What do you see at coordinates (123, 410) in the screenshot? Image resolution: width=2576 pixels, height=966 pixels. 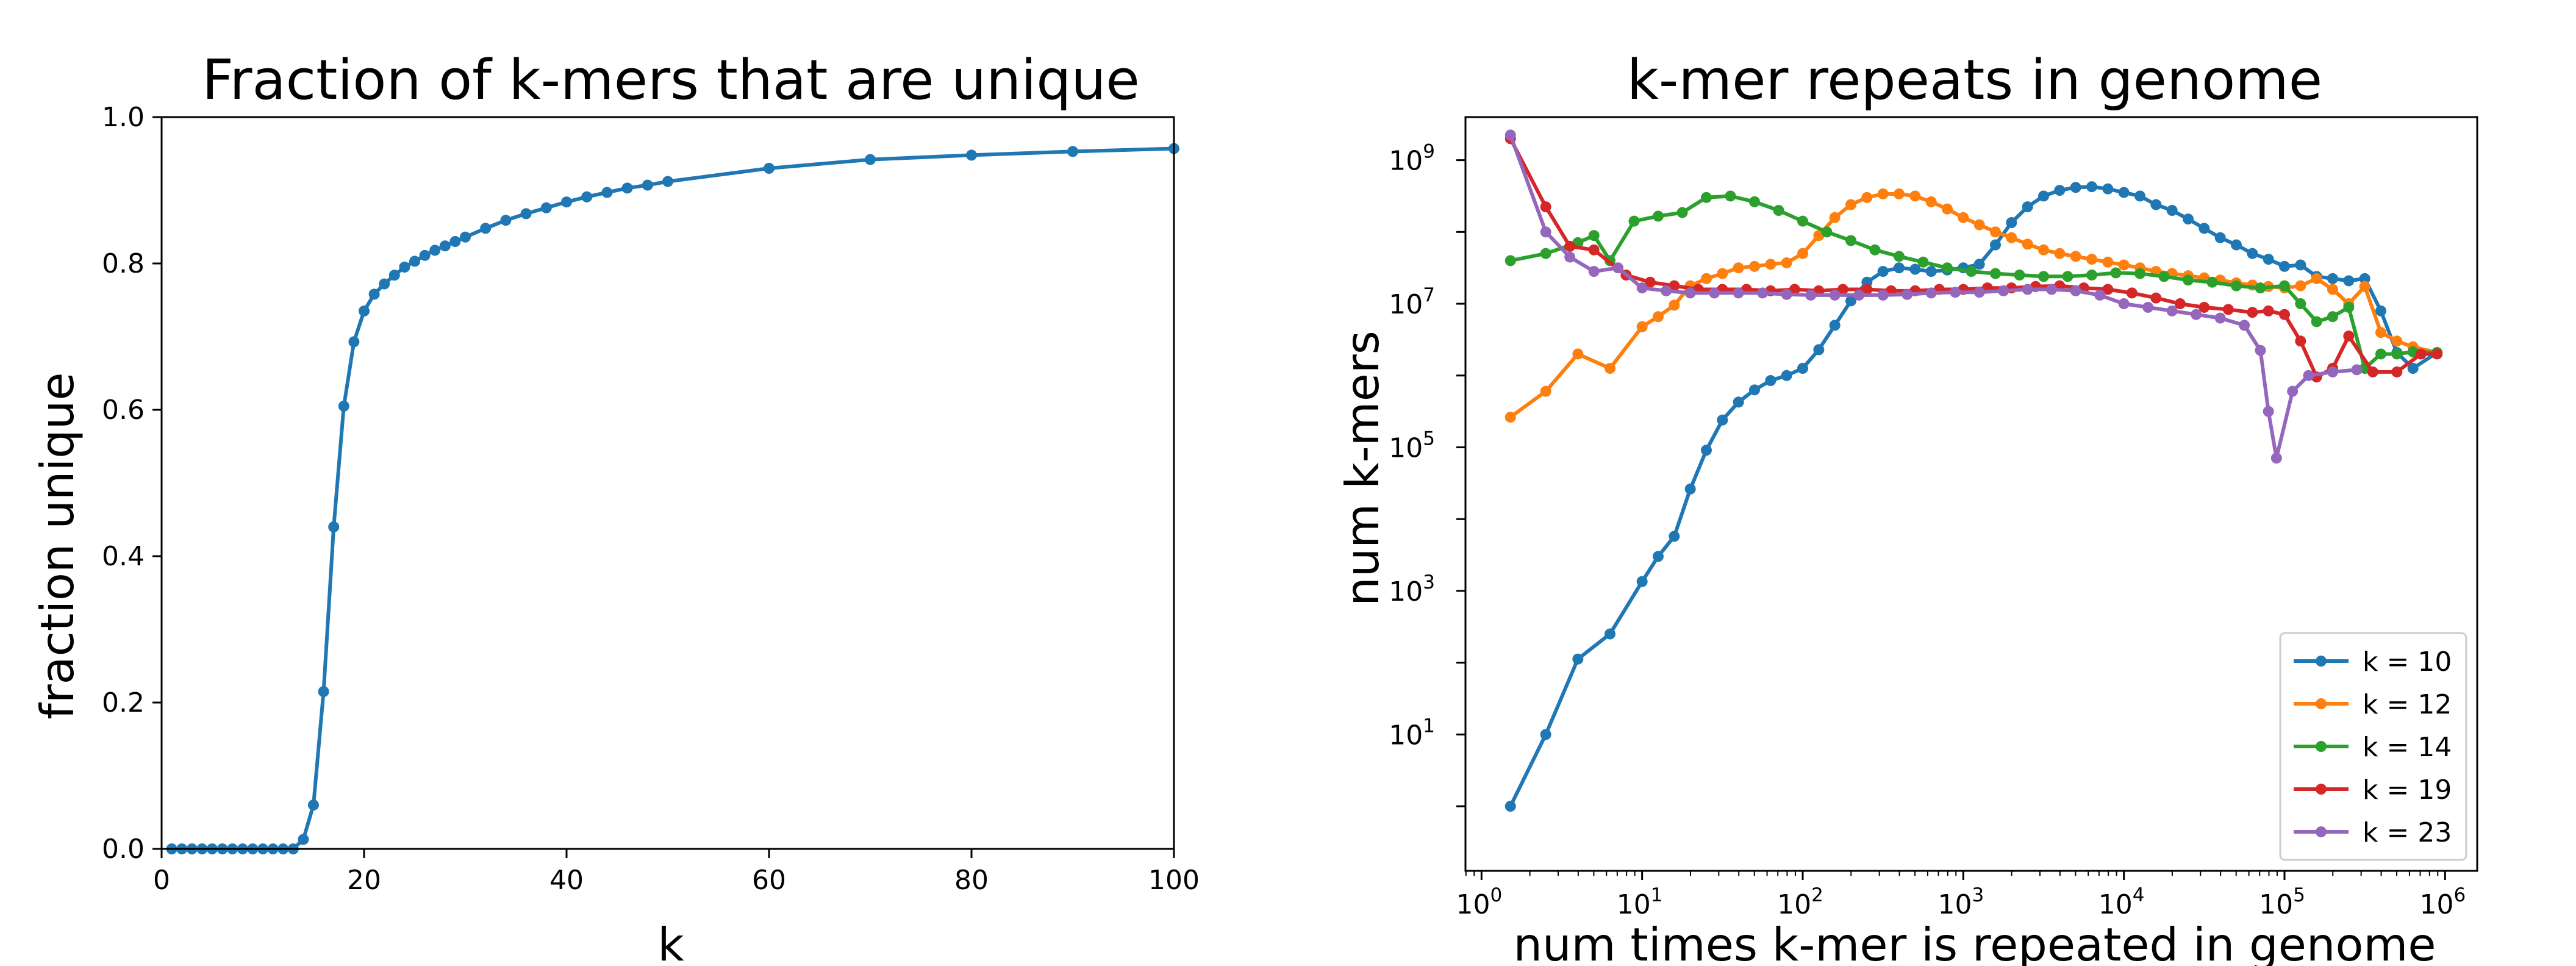 I see `y-tick-label: 0.6` at bounding box center [123, 410].